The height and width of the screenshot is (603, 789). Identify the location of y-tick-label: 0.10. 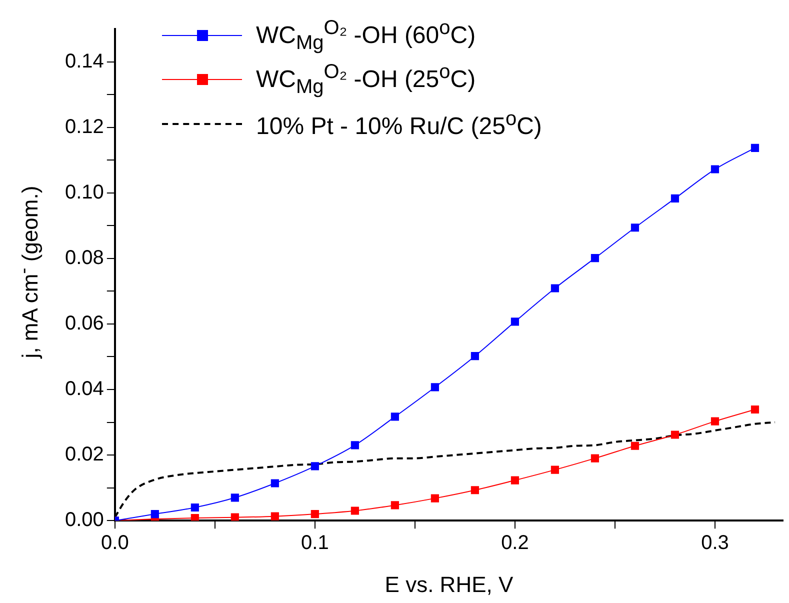
(84, 192).